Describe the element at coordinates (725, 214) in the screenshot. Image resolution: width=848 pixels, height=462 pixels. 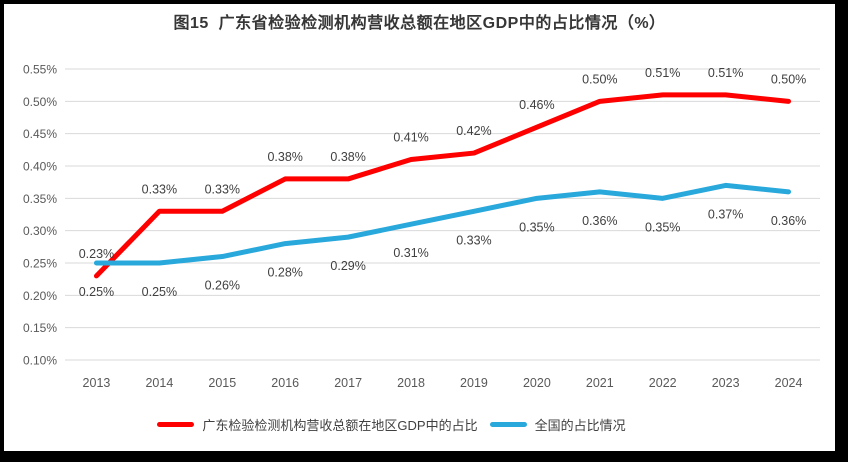
I see `data-label: 0.37%` at that location.